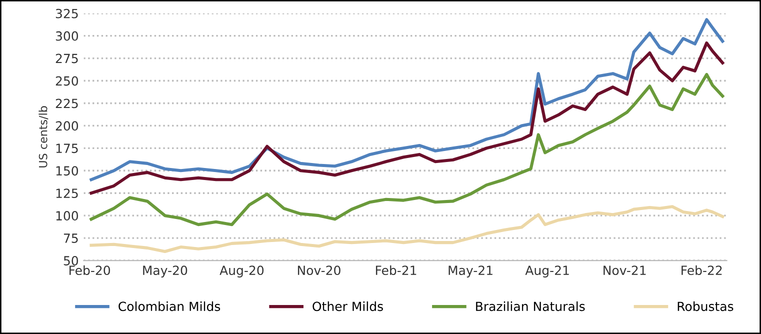 This screenshot has width=761, height=334. Describe the element at coordinates (702, 270) in the screenshot. I see `x-tick-label: Feb-22` at that location.